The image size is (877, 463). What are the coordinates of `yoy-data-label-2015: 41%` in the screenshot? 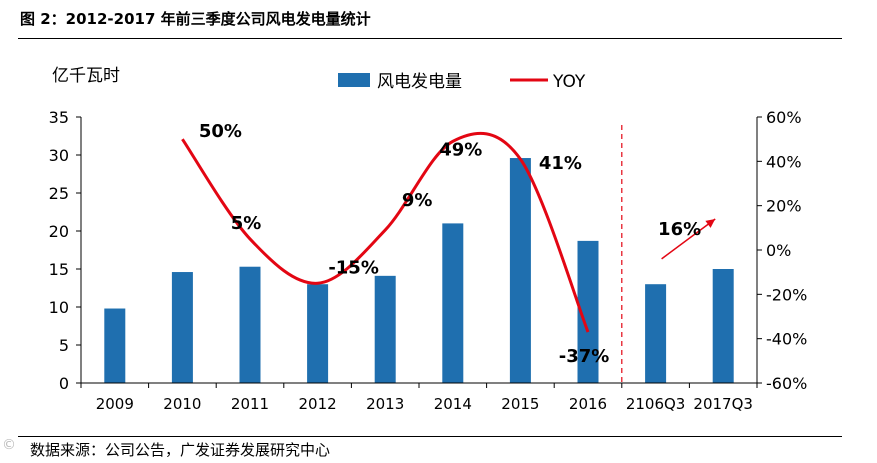 It's located at (560, 163).